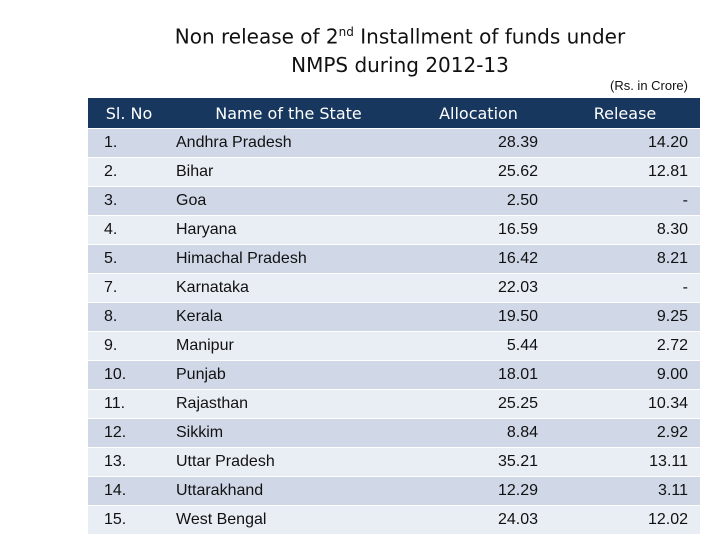 Image resolution: width=720 pixels, height=540 pixels. I want to click on title-line-2: NMPS during 2012-13, so click(400, 64).